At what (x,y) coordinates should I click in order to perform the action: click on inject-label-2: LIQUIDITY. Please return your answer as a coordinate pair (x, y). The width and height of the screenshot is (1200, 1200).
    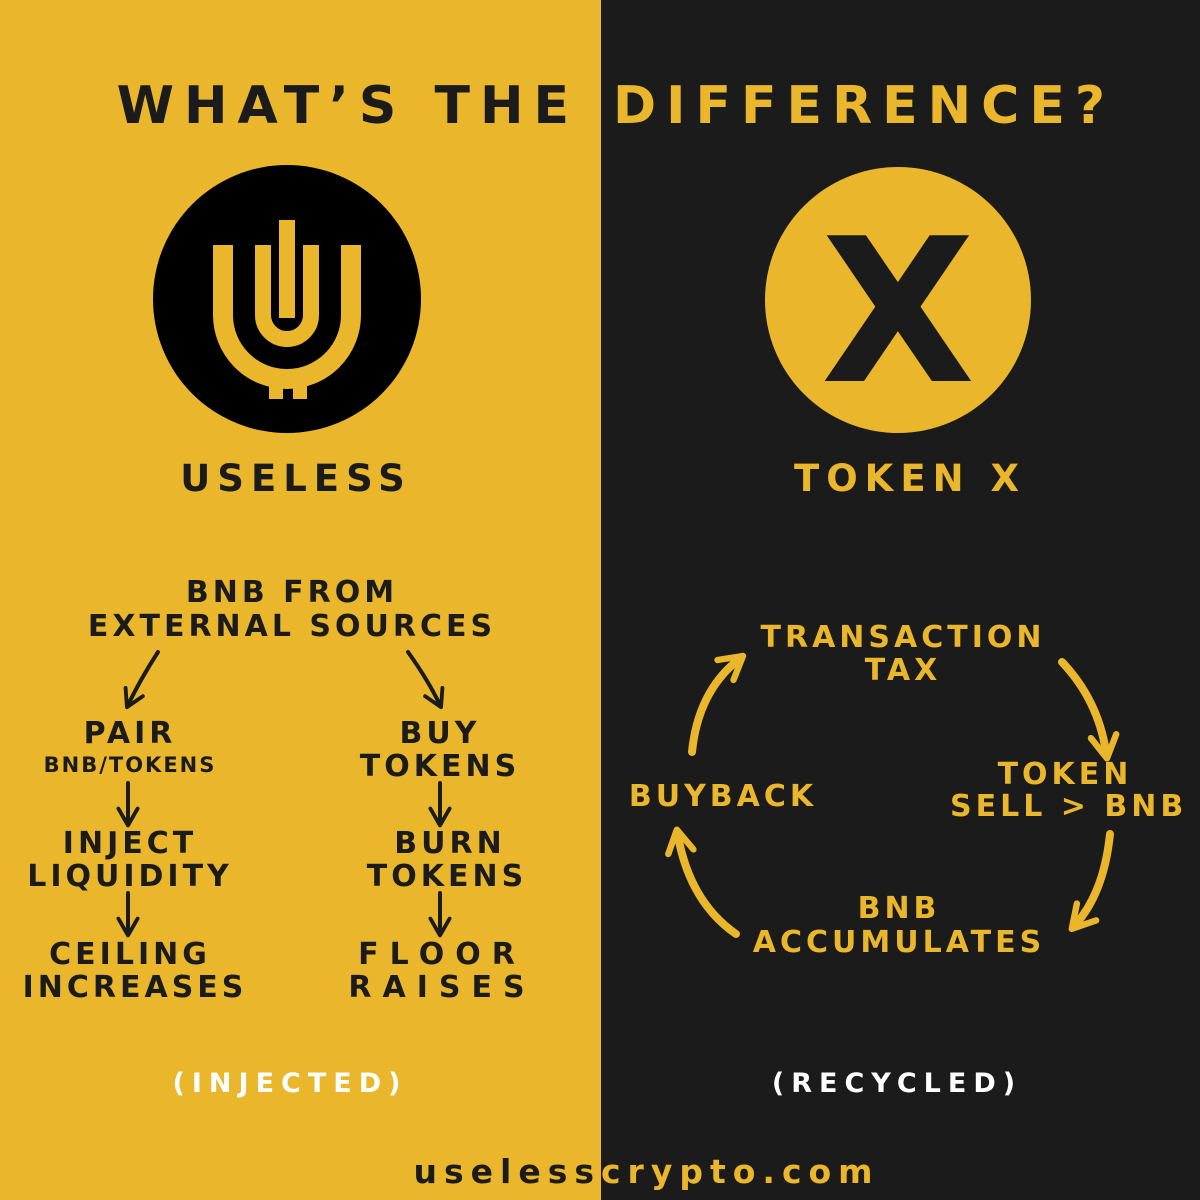
    Looking at the image, I should click on (130, 876).